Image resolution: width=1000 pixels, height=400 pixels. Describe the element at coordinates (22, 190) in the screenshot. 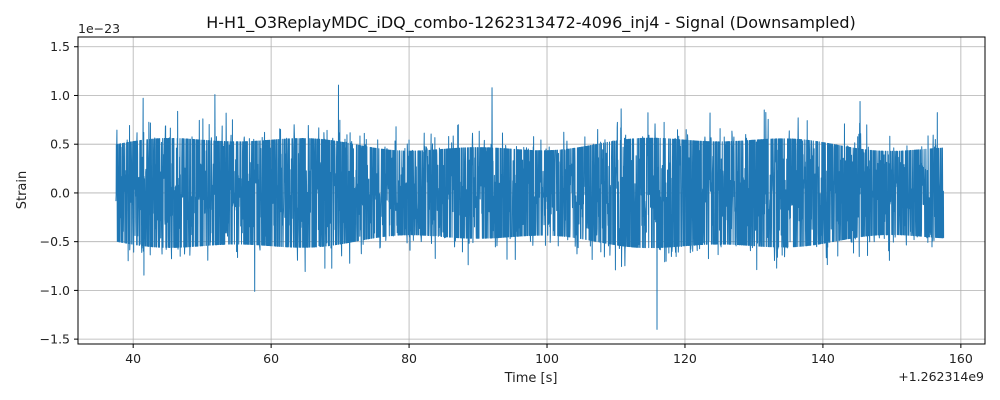

I see `y-axis-label: Strain` at that location.